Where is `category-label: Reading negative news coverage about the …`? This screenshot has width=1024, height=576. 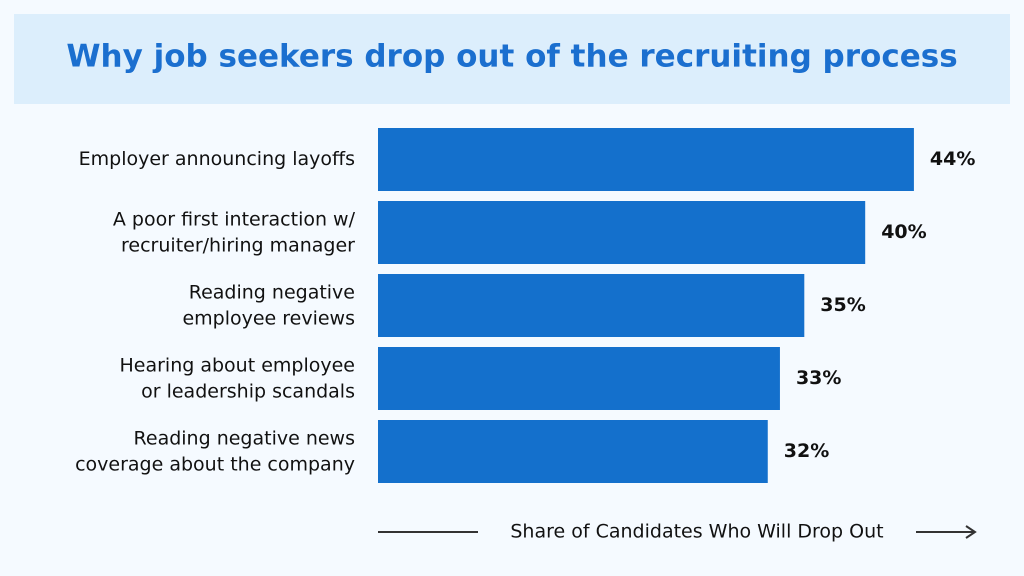 category-label: Reading negative news coverage about the … is located at coordinates (215, 451).